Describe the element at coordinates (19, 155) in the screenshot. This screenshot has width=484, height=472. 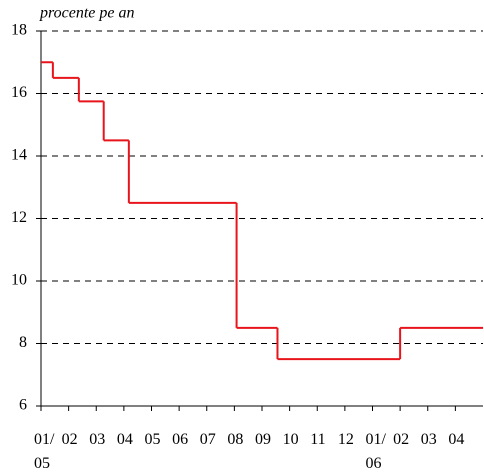
I see `y-tick-label: 14` at that location.